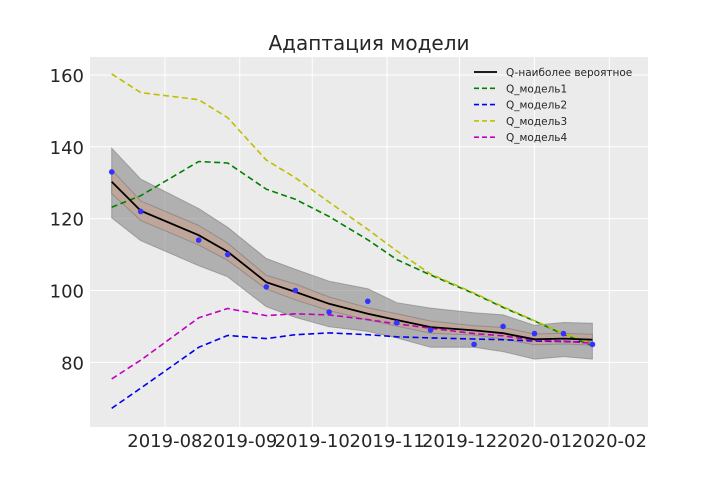  I want to click on y-tick-label: 100, so click(67, 291).